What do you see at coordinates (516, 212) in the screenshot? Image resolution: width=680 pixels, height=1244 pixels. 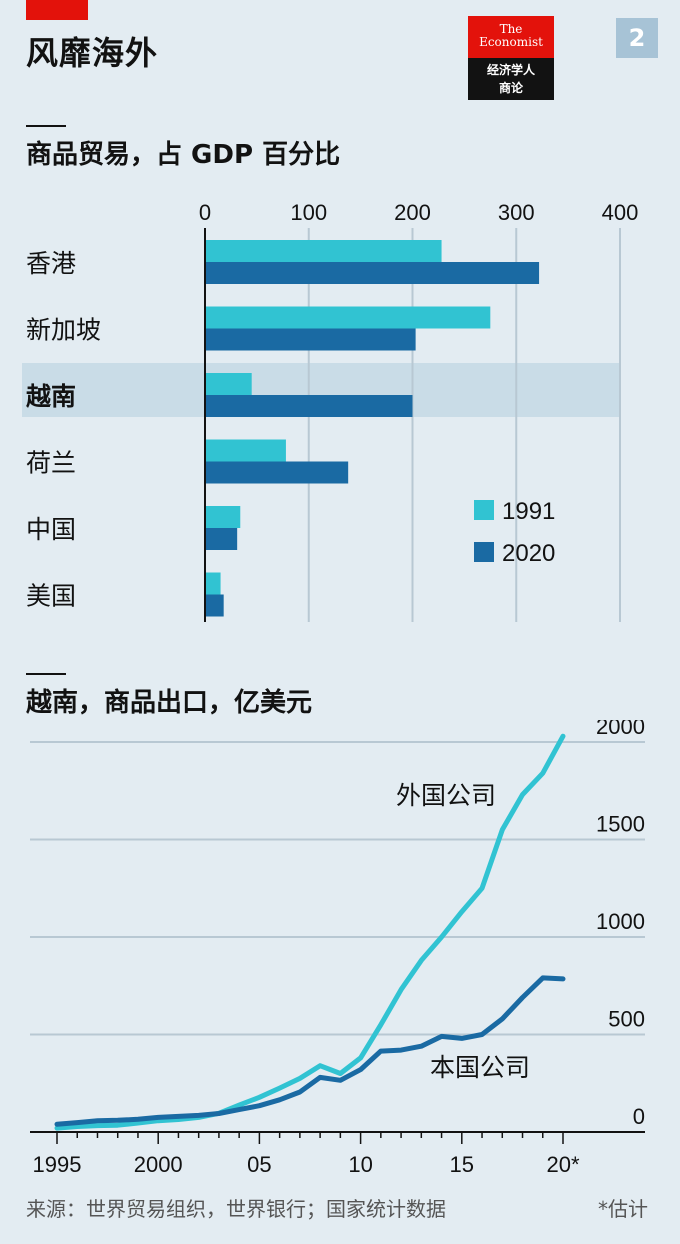 I see `x-tick-label: 300` at bounding box center [516, 212].